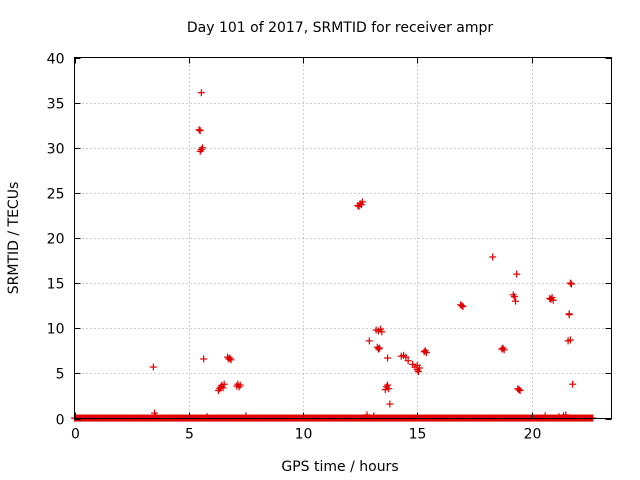 Image resolution: width=640 pixels, height=480 pixels. What do you see at coordinates (304, 435) in the screenshot?
I see `x-tick-label: 10` at bounding box center [304, 435].